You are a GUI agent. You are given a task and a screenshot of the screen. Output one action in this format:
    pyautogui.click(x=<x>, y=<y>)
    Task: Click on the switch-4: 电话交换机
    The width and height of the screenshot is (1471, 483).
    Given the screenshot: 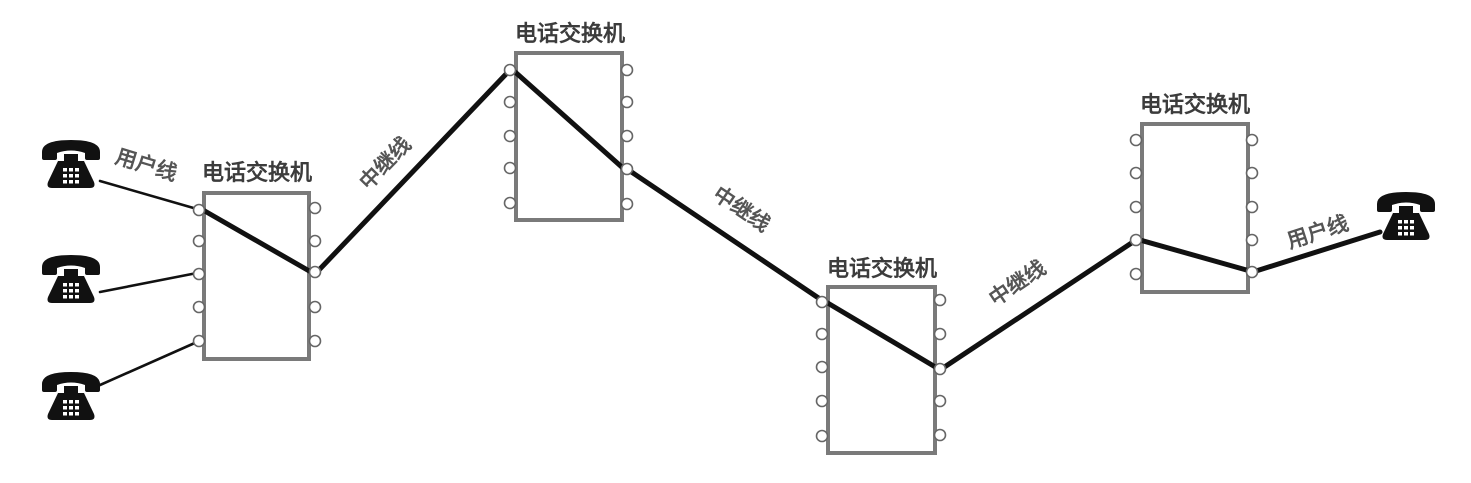 What is the action you would take?
    pyautogui.click(x=1195, y=193)
    